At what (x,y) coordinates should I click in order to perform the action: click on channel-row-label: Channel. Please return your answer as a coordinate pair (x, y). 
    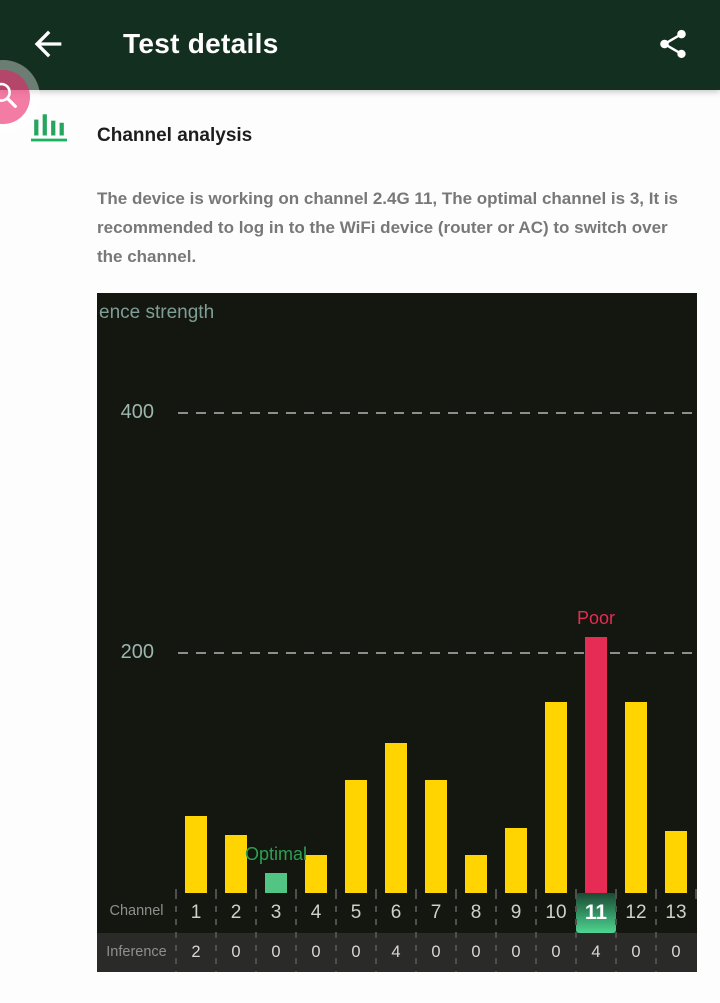
    Looking at the image, I should click on (136, 911).